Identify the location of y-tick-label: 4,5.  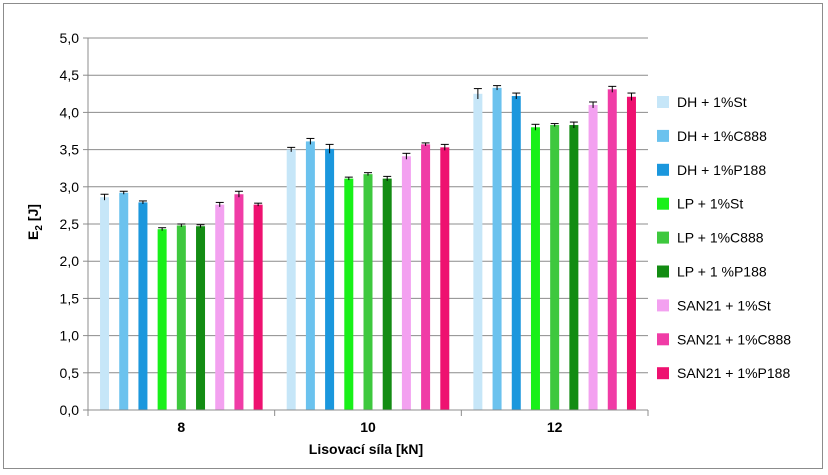
(70, 75).